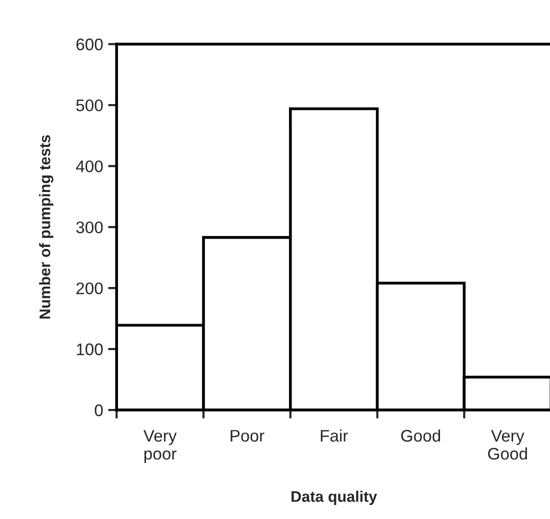 The image size is (550, 519). Describe the element at coordinates (89, 349) in the screenshot. I see `y-tick-label: 100` at that location.